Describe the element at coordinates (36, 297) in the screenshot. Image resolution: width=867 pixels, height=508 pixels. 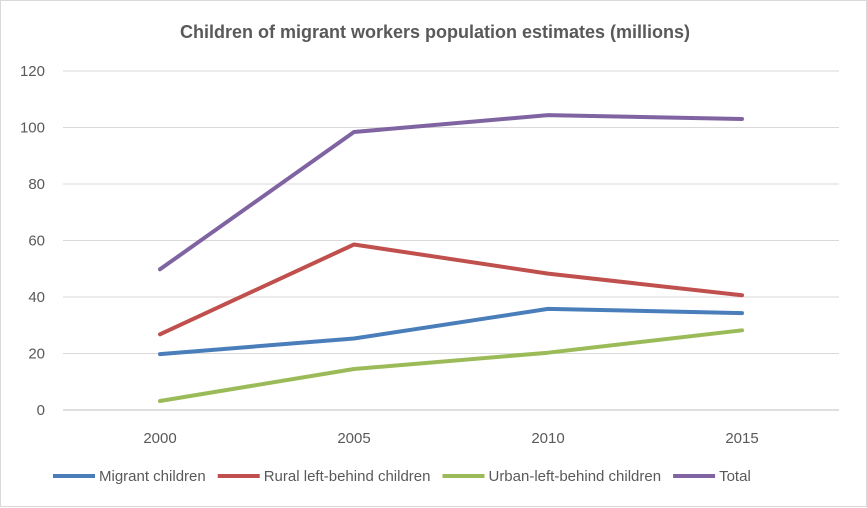
I see `y-tick-label: 40` at that location.